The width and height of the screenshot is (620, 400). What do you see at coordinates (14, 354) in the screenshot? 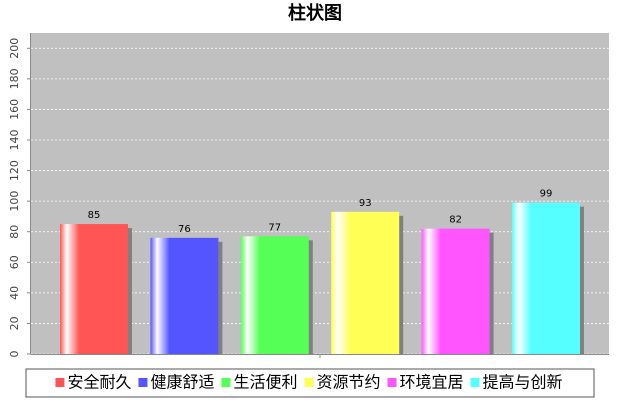
I see `y-tick-label: 0` at bounding box center [14, 354].